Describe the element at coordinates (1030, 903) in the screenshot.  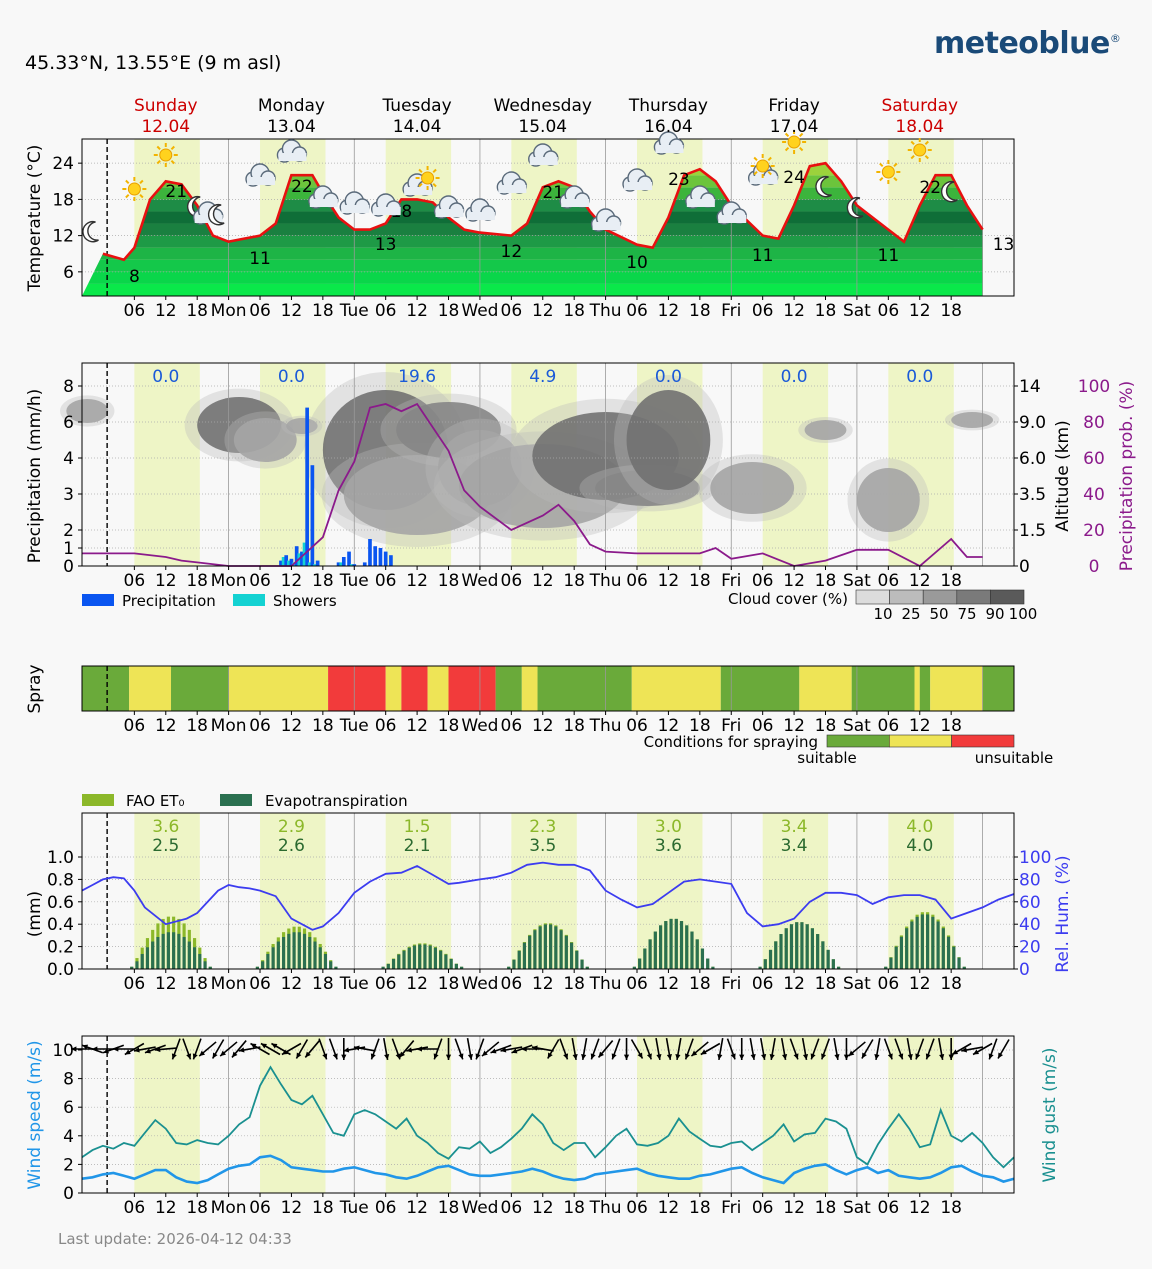
I see `humidity-tick-label: 60` at that location.